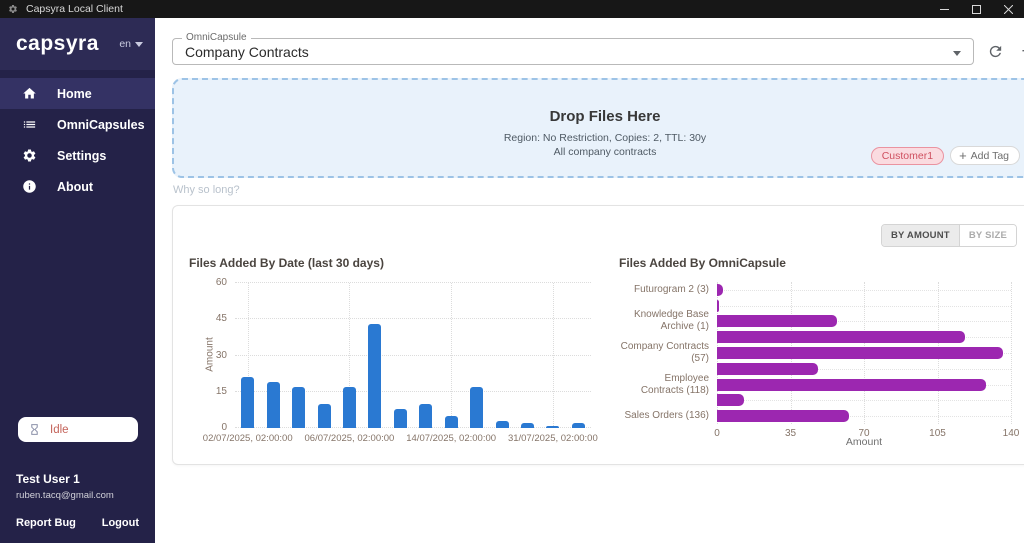  Describe the element at coordinates (286, 263) in the screenshot. I see `date-chart-title: Files Added By Date (last 30 days)` at that location.